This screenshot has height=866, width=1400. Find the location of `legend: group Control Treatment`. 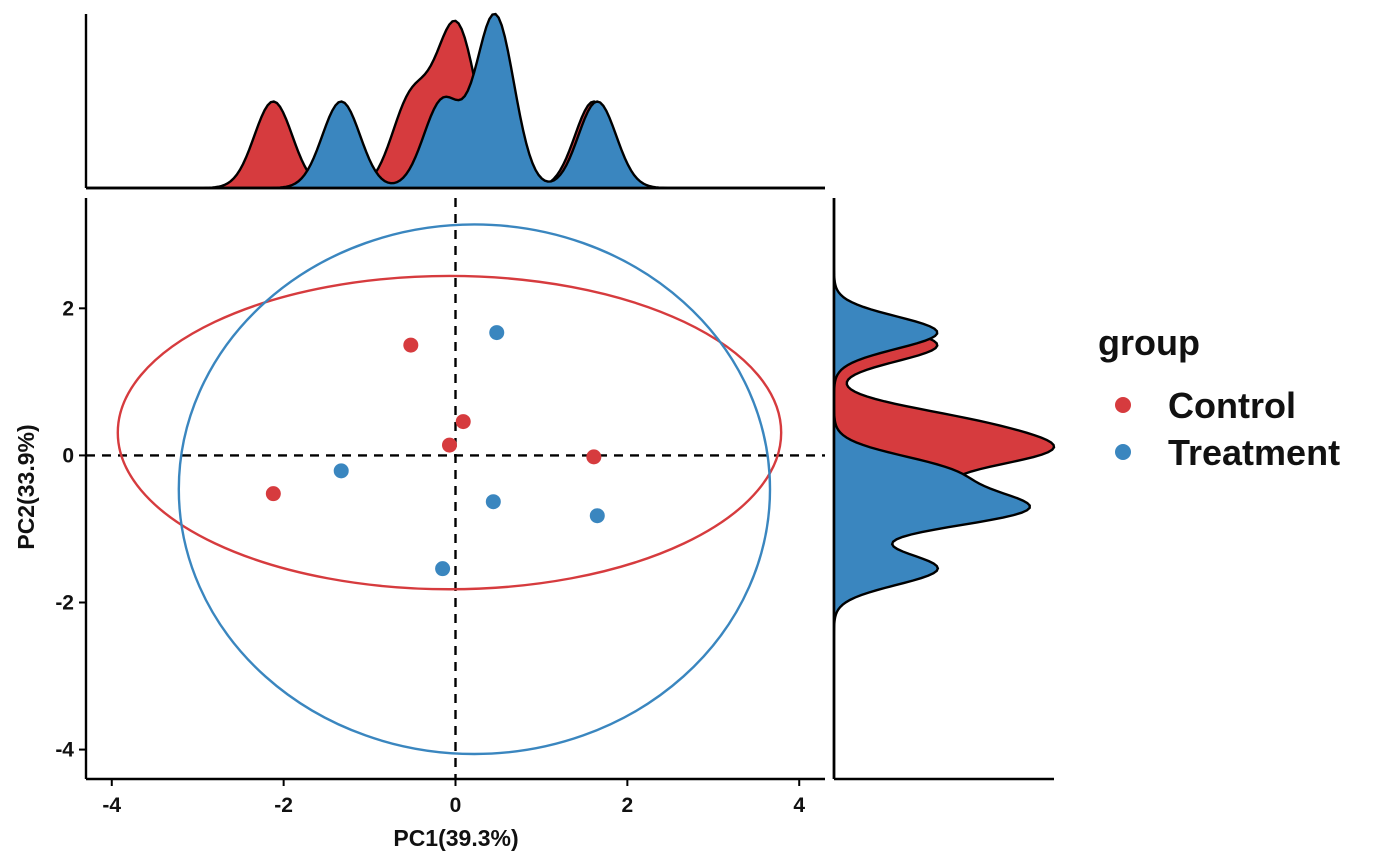

legend: group Control Treatment is located at coordinates (1219, 397).